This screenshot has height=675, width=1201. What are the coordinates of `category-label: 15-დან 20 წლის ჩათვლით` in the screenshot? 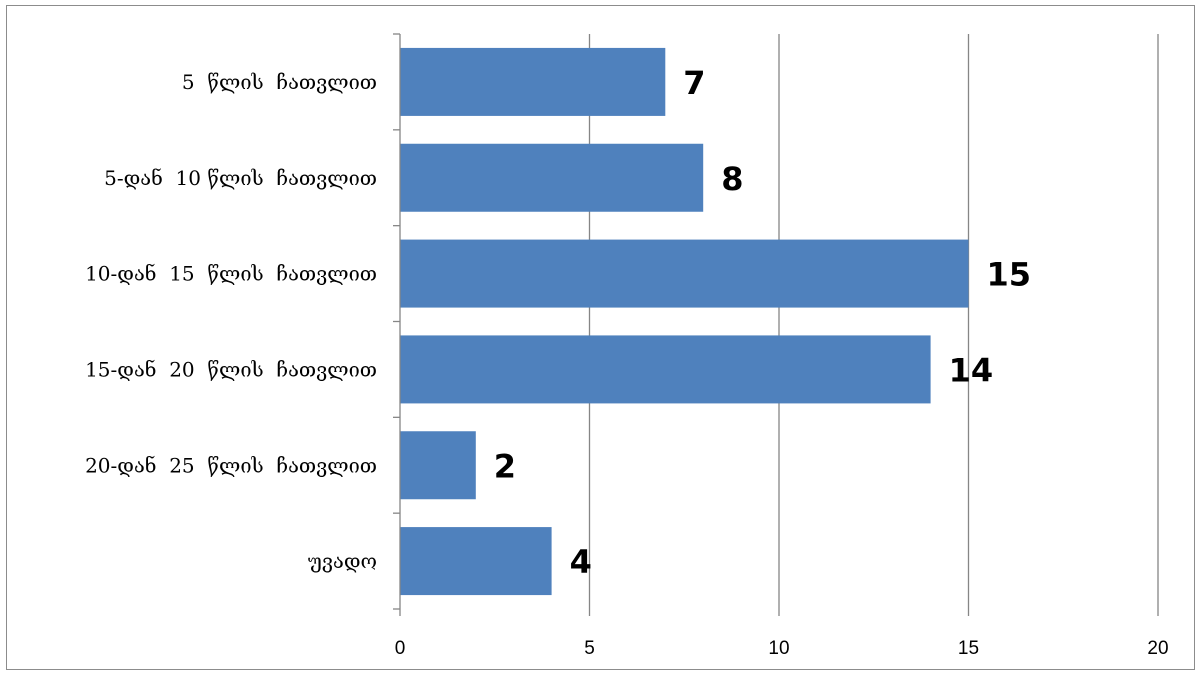 It's located at (231, 369).